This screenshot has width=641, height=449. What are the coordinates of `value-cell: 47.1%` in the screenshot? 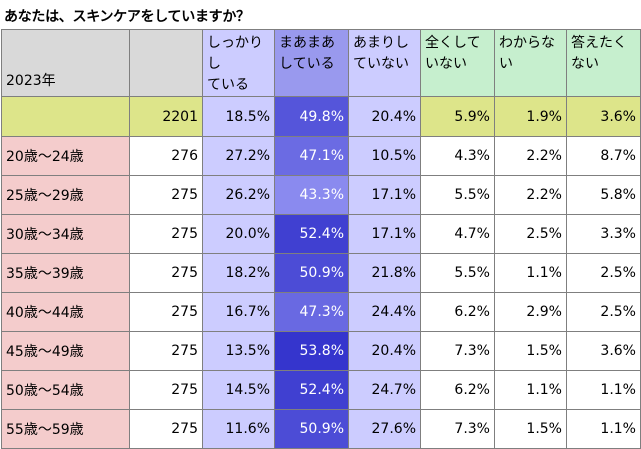 It's located at (311, 156).